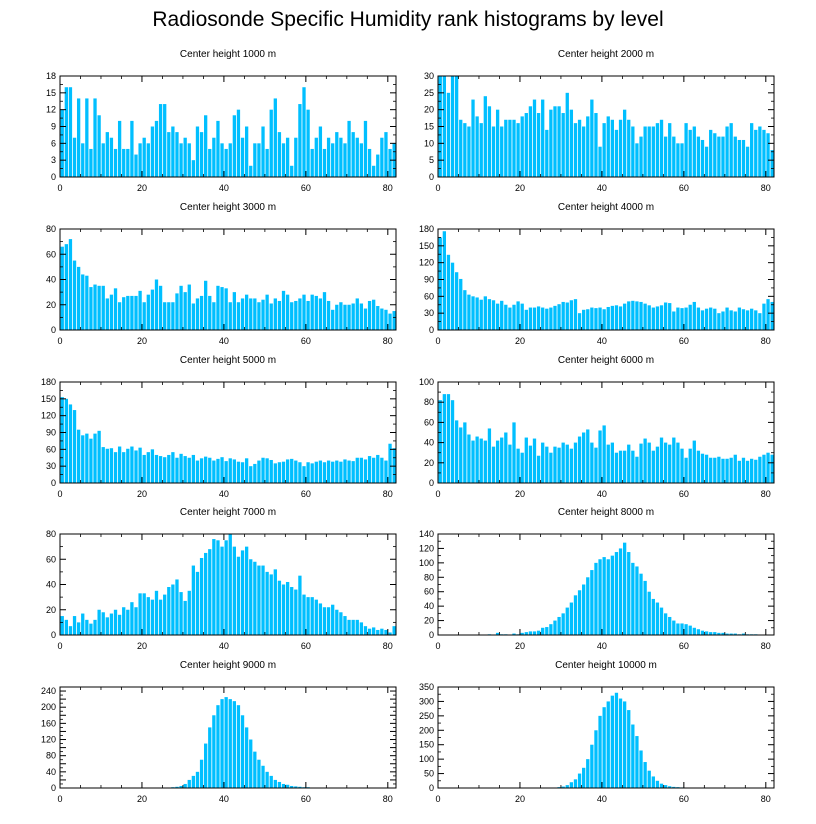  What do you see at coordinates (388, 341) in the screenshot?
I see `x-tick-label: 80` at bounding box center [388, 341].